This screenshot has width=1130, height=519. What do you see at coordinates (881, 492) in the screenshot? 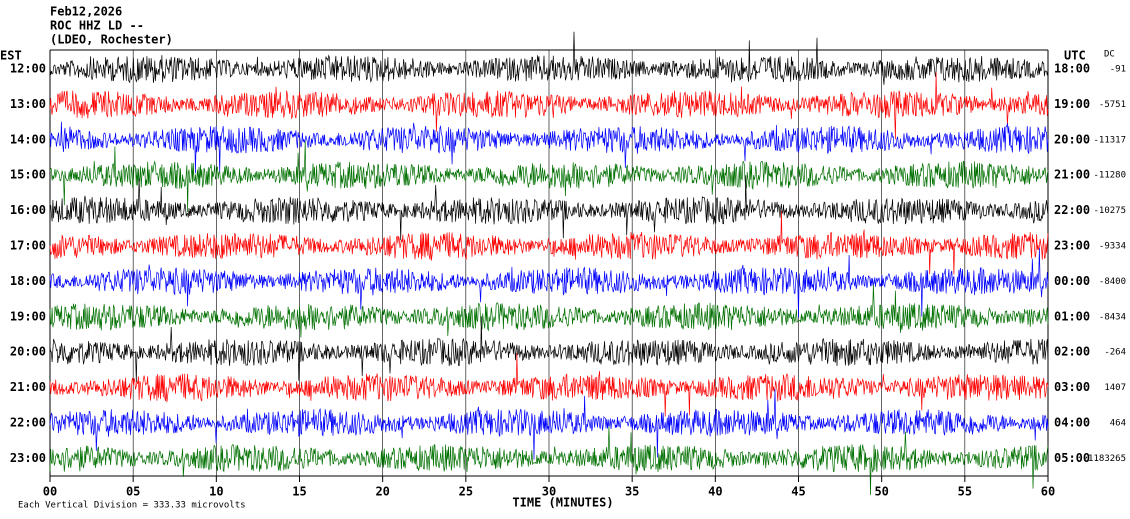
I see `x-tick-label: 50` at bounding box center [881, 492].